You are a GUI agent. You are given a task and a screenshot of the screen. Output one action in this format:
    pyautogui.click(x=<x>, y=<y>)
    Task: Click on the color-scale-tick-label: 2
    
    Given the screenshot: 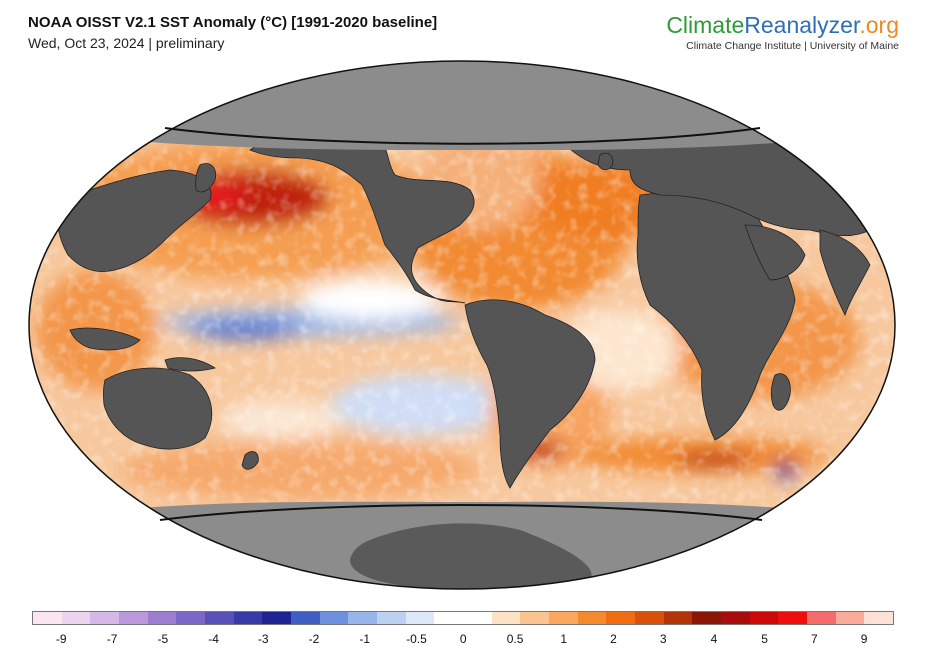 What is the action you would take?
    pyautogui.click(x=613, y=639)
    